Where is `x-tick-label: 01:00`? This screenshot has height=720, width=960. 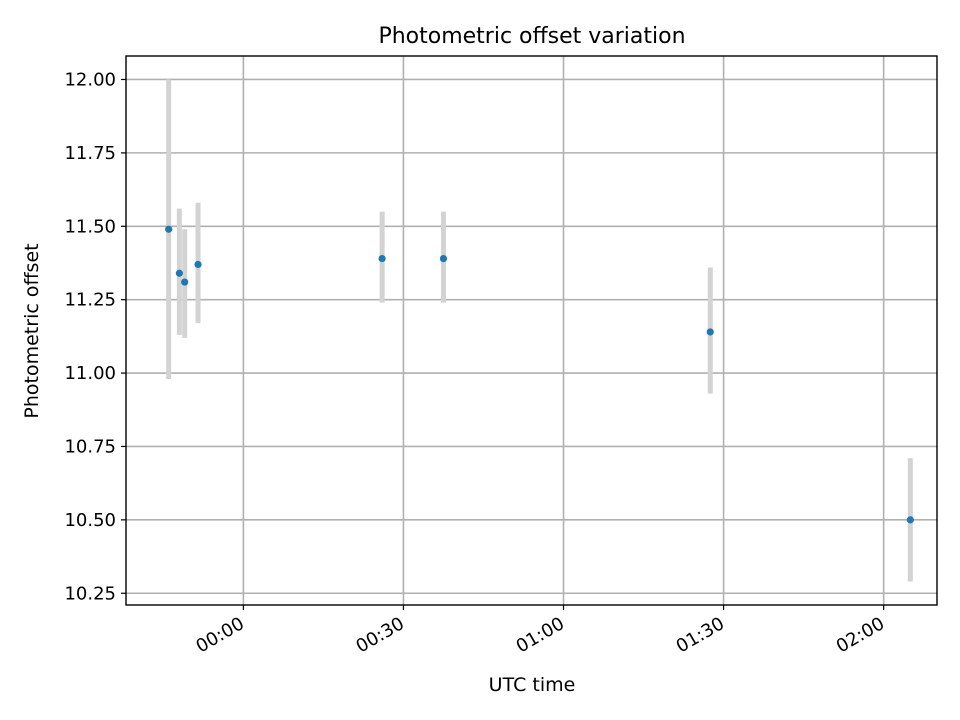 x-tick-label: 01:00 is located at coordinates (540, 635).